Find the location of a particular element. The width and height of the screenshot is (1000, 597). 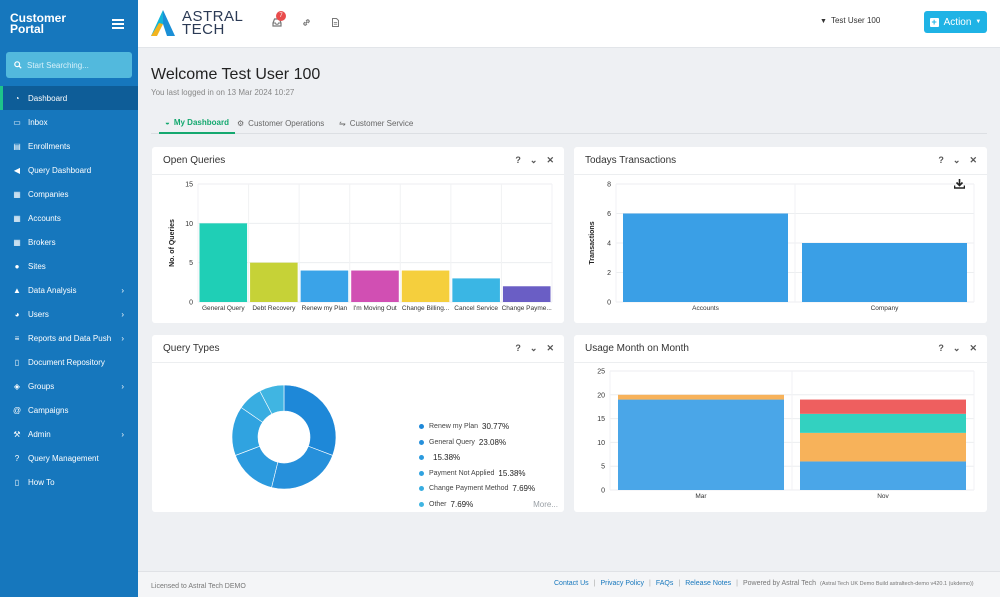

sidebar-item-label: How To is located at coordinates (41, 482).